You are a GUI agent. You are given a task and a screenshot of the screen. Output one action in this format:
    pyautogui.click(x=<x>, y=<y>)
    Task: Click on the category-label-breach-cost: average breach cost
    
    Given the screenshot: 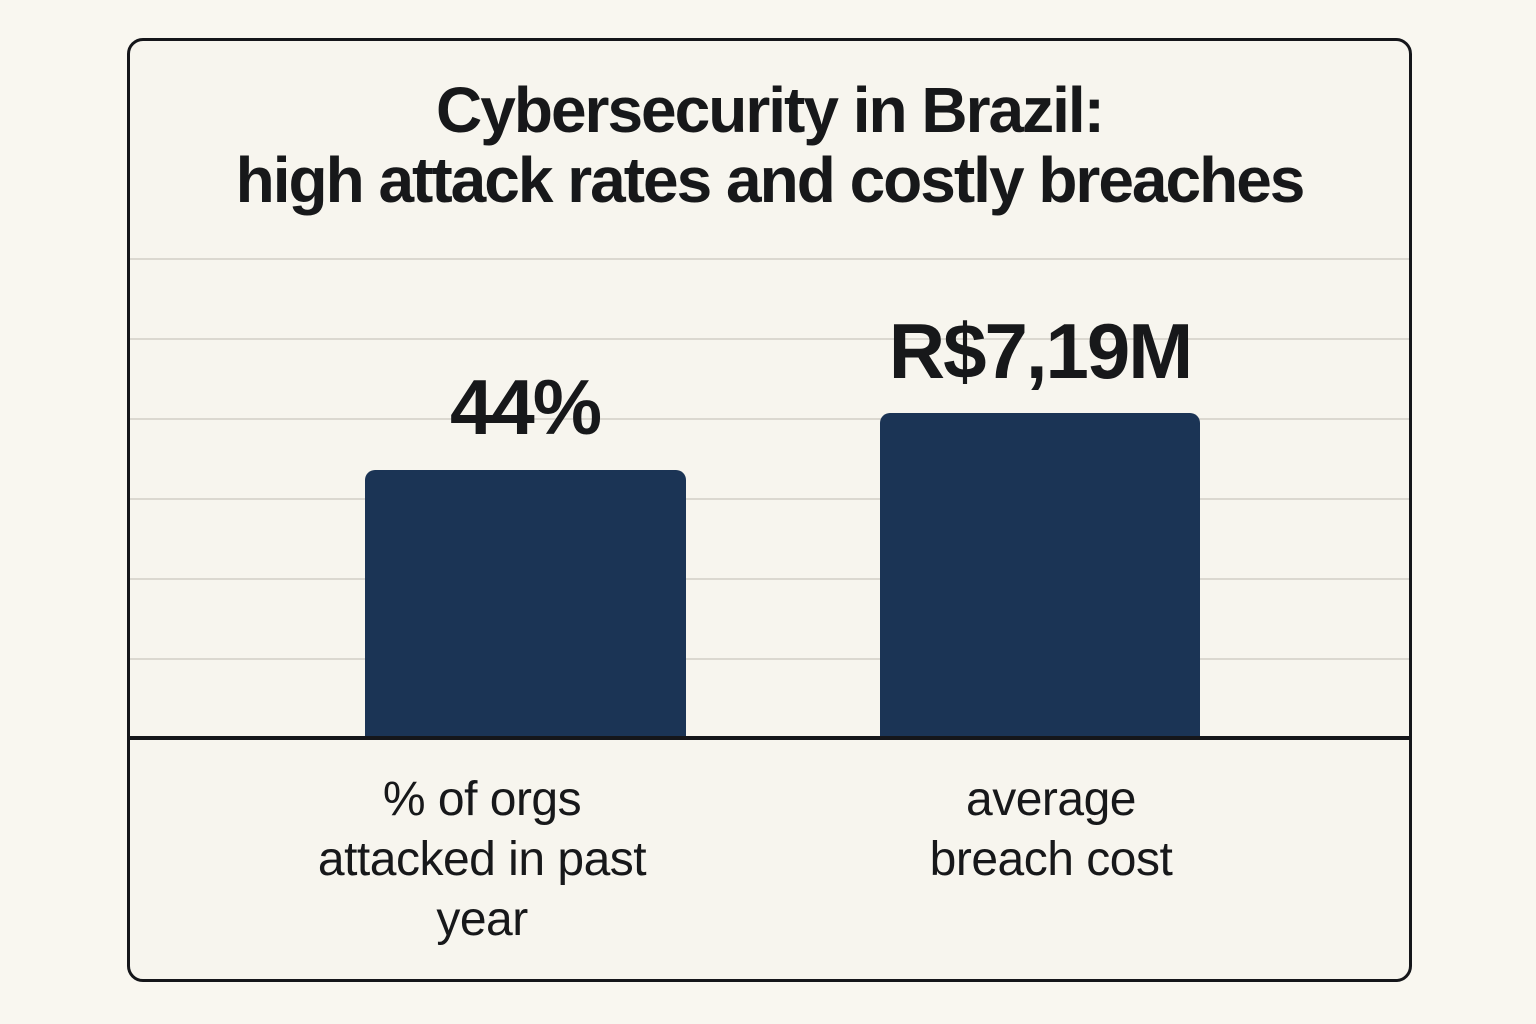 What is the action you would take?
    pyautogui.click(x=1051, y=830)
    